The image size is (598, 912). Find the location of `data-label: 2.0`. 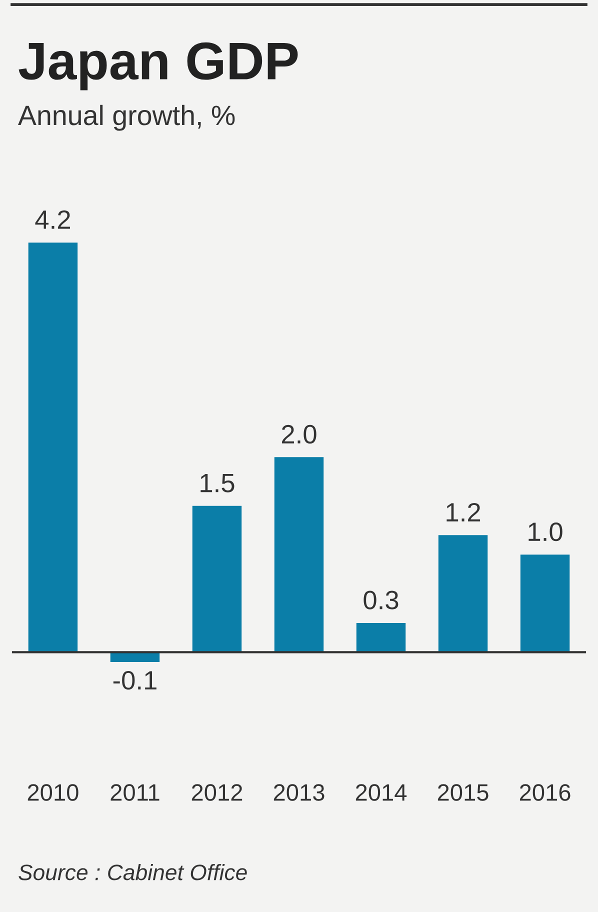

data-label: 2.0 is located at coordinates (299, 434).